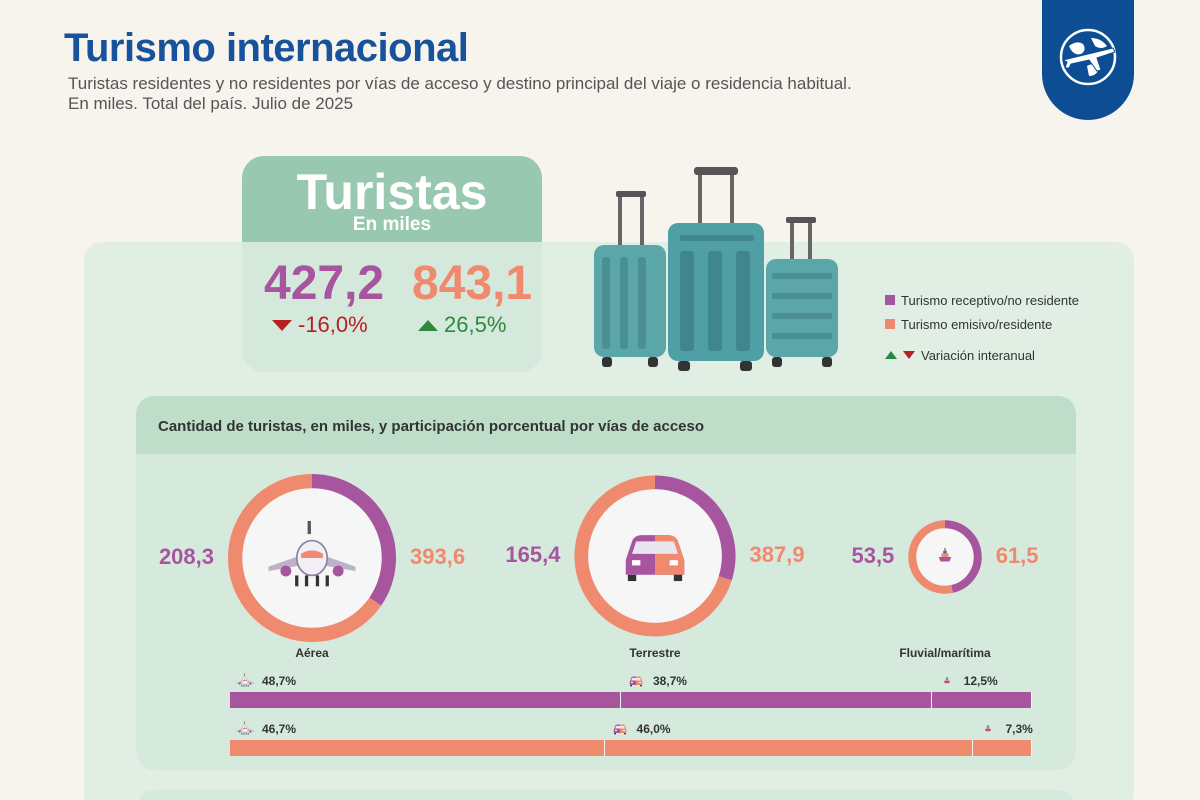 This screenshot has height=800, width=1200. What do you see at coordinates (1019, 729) in the screenshot?
I see `percent-value: 7,3%` at bounding box center [1019, 729].